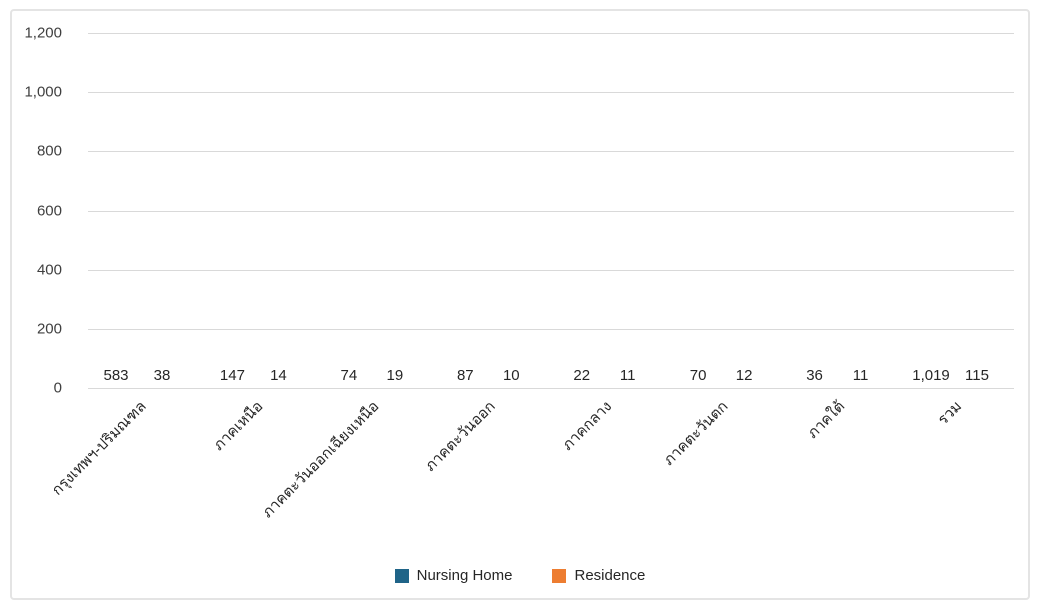 The image size is (1040, 615). I want to click on x-tick-label: ภาคตะวันออก, so click(461, 436).